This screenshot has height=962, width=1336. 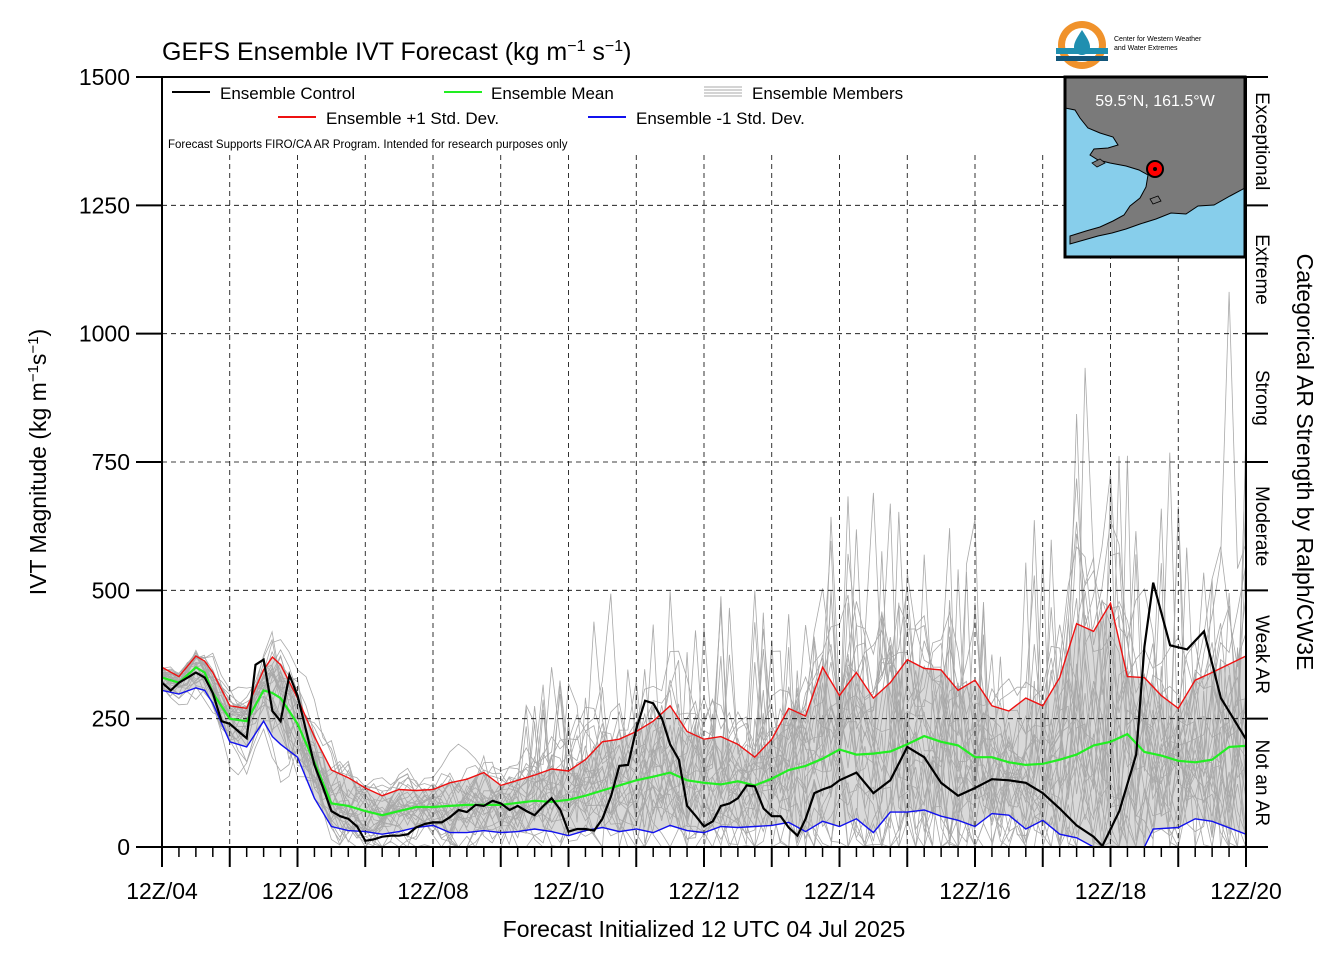 What do you see at coordinates (704, 929) in the screenshot?
I see `x-axis-title: Forecast Initialized 12 UTC 04 Jul 2025` at bounding box center [704, 929].